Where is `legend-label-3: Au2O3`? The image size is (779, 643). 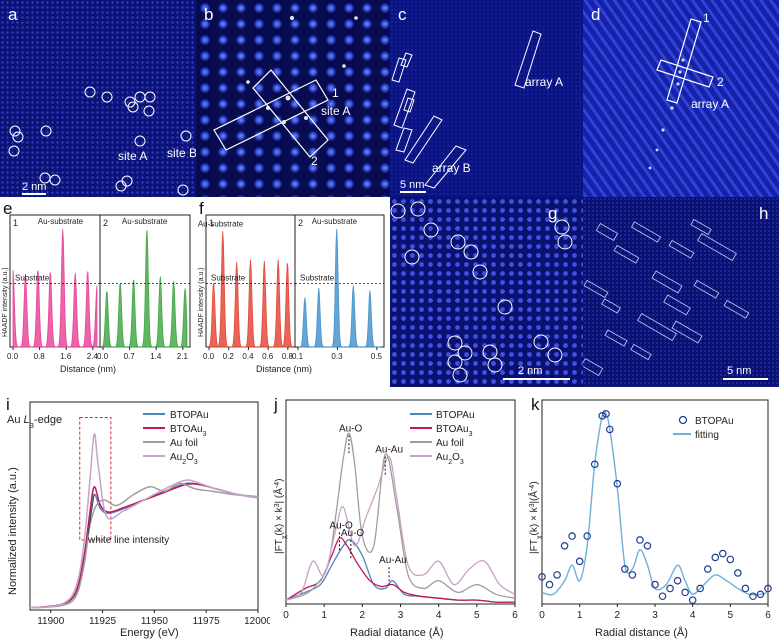
legend-label-3: Au2O3 is located at coordinates (184, 459).